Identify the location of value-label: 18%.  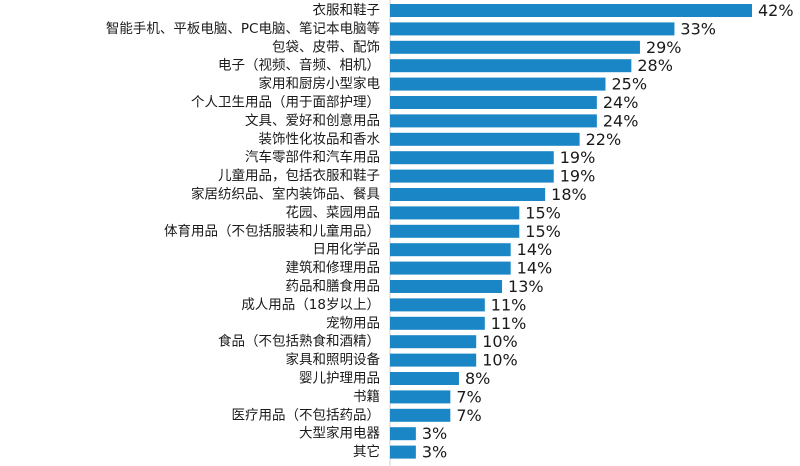
(569, 194).